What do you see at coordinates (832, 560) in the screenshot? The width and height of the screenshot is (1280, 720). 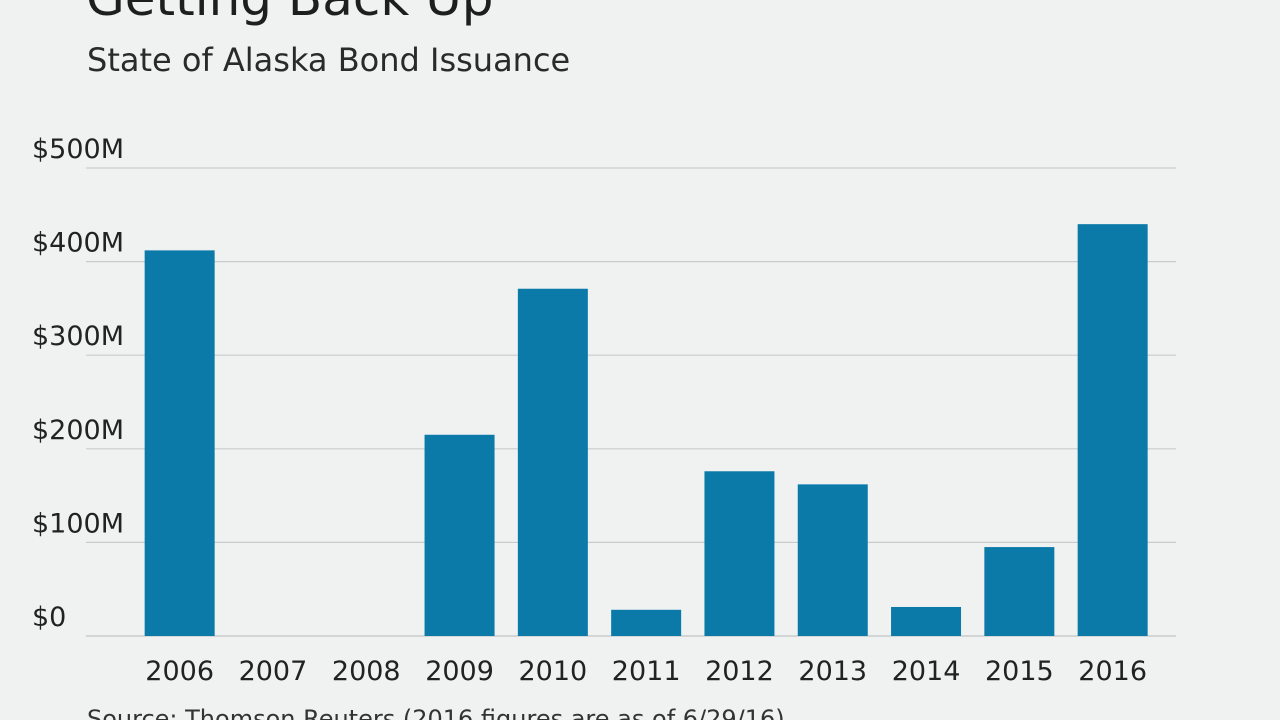 I see `bar-2013` at bounding box center [832, 560].